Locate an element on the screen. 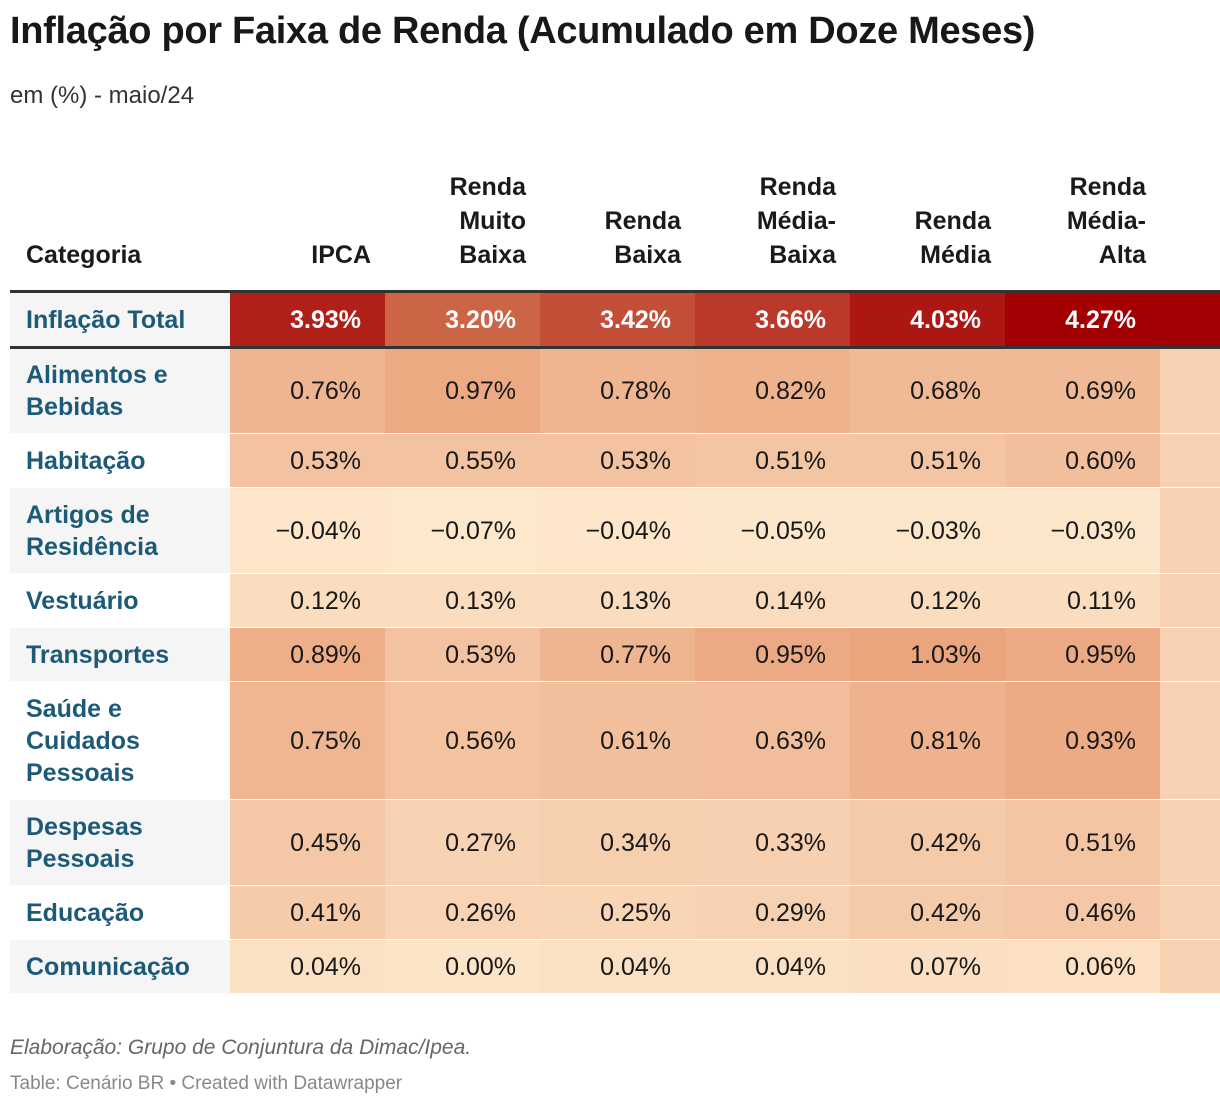  row-category: Comunicação is located at coordinates (120, 966).